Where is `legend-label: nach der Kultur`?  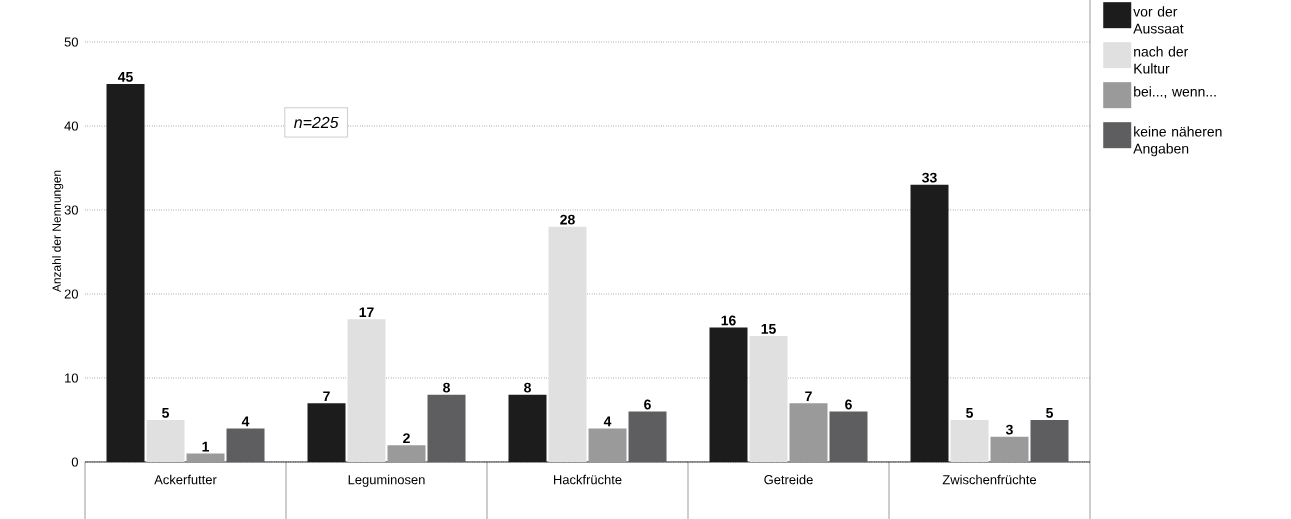 legend-label: nach der Kultur is located at coordinates (1161, 60).